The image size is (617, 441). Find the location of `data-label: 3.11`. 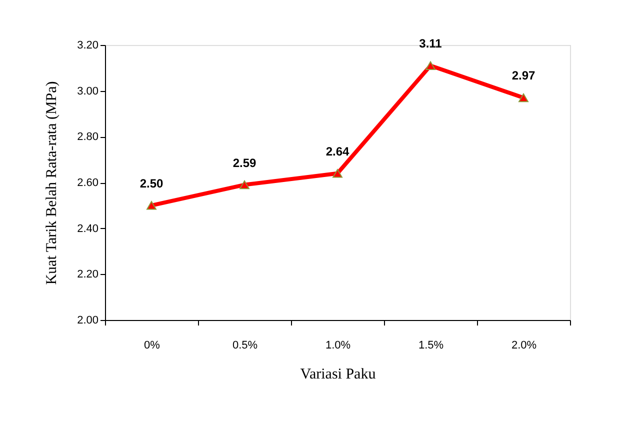

data-label: 3.11 is located at coordinates (430, 43).